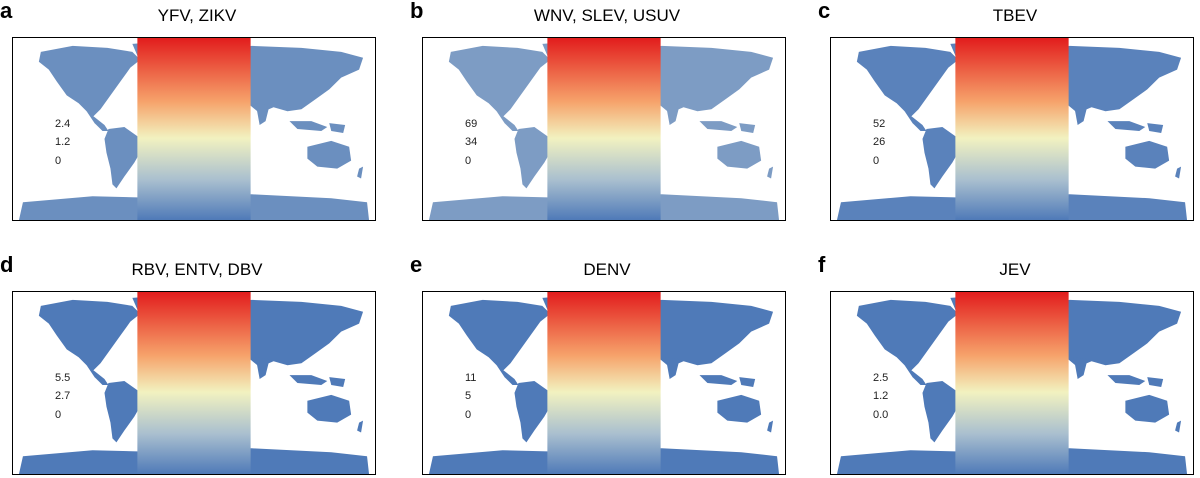 This screenshot has width=1200, height=478. Describe the element at coordinates (416, 264) in the screenshot. I see `panel-letter: e` at that location.